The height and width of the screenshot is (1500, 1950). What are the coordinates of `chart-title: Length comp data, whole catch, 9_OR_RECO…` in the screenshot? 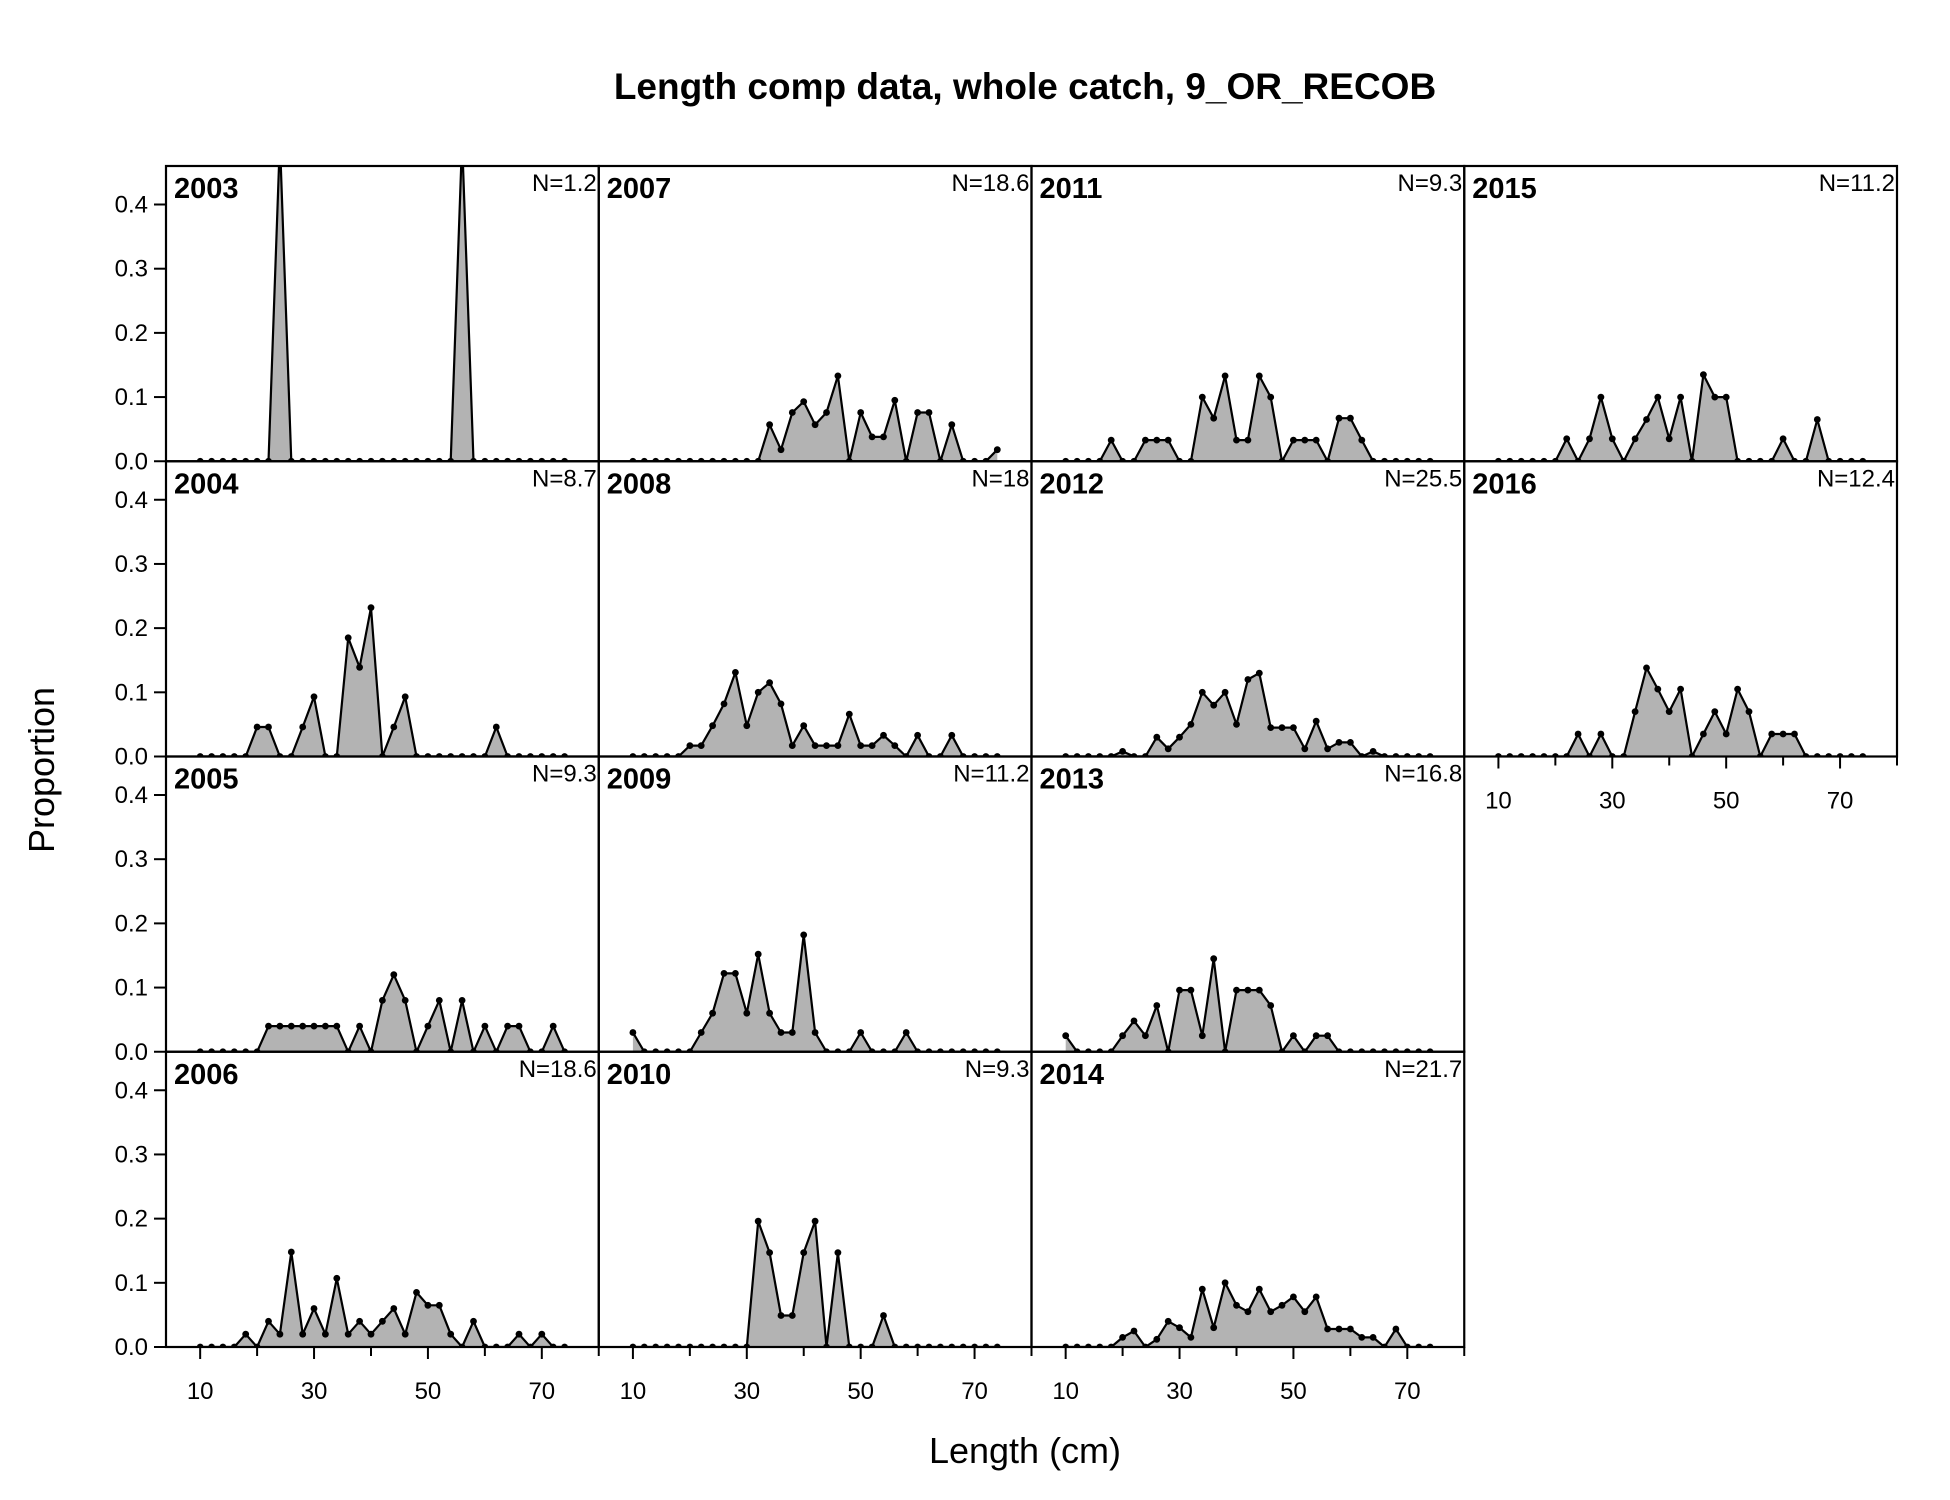 It's located at (1025, 86).